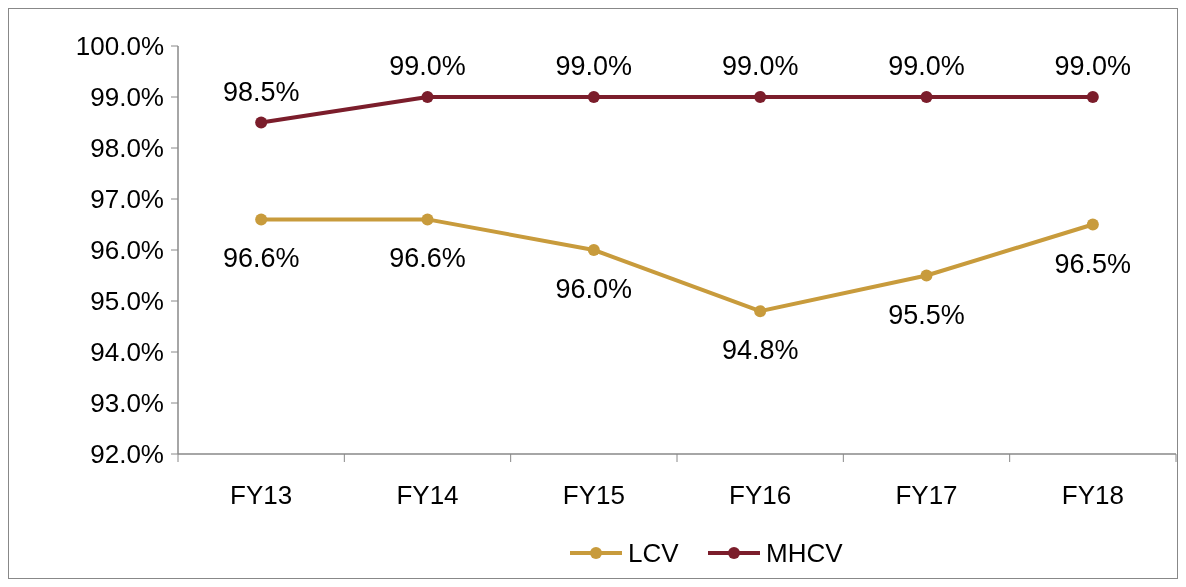  What do you see at coordinates (805, 553) in the screenshot?
I see `legend-label: MHCV` at bounding box center [805, 553].